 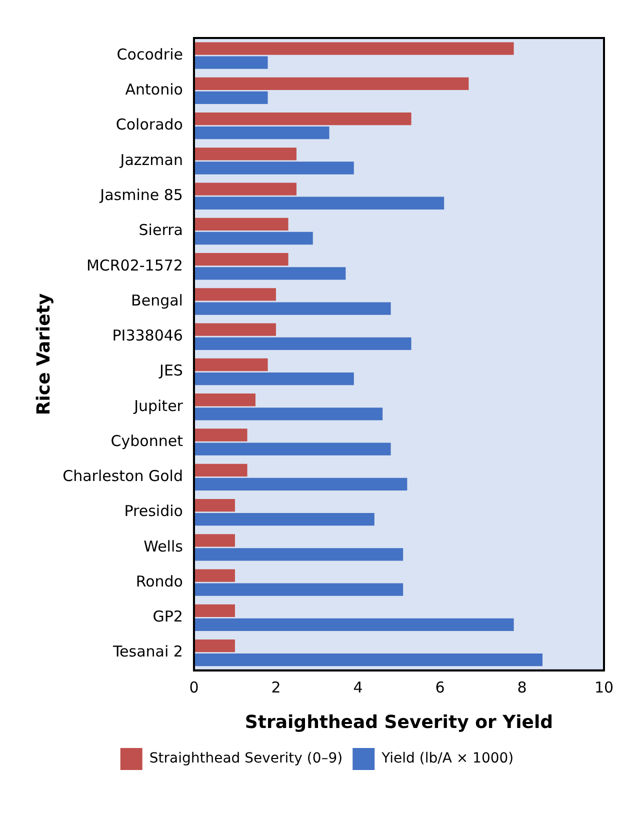 What do you see at coordinates (151, 159) in the screenshot?
I see `y-tick-label: Jazzman` at bounding box center [151, 159].